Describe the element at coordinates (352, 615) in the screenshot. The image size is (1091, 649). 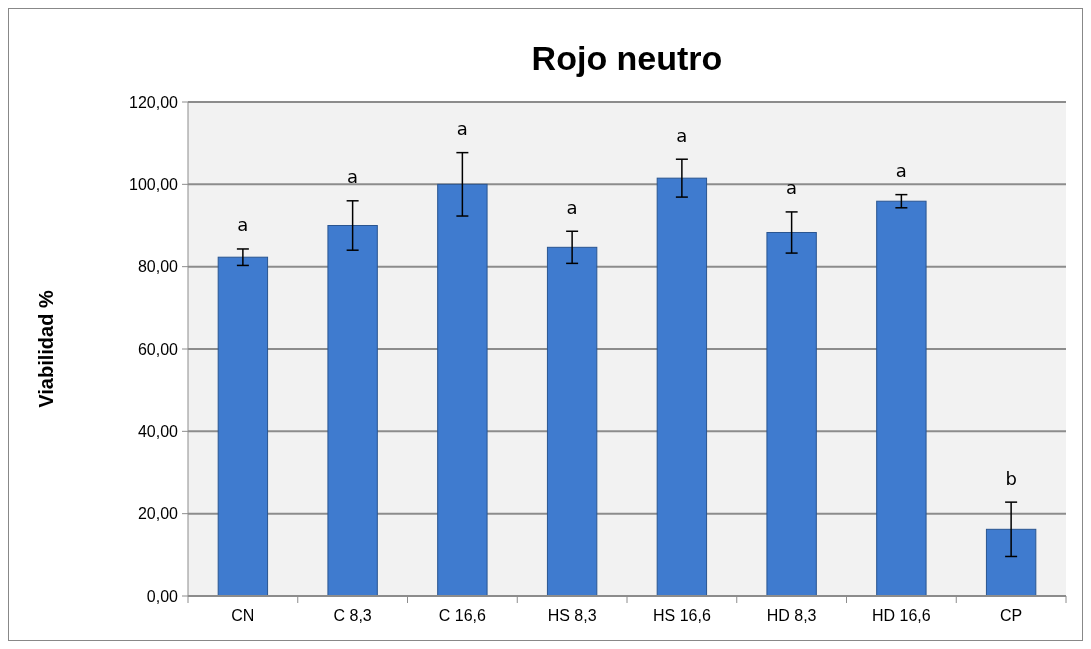
I see `x-tick-label: C 8,3` at that location.